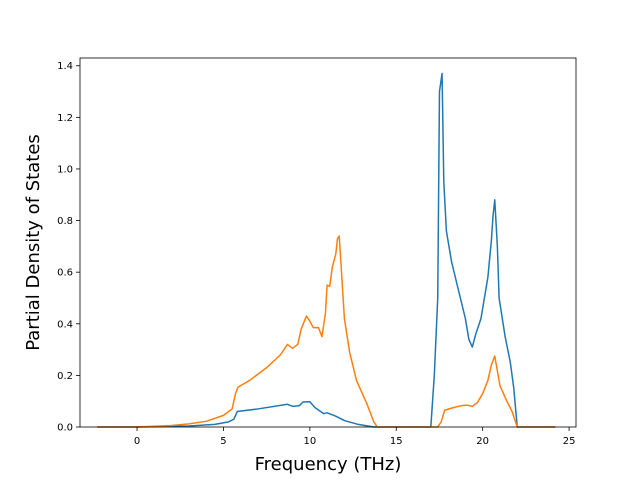 The width and height of the screenshot is (640, 480). What do you see at coordinates (65, 66) in the screenshot?
I see `y-tick-label: 1.4` at bounding box center [65, 66].